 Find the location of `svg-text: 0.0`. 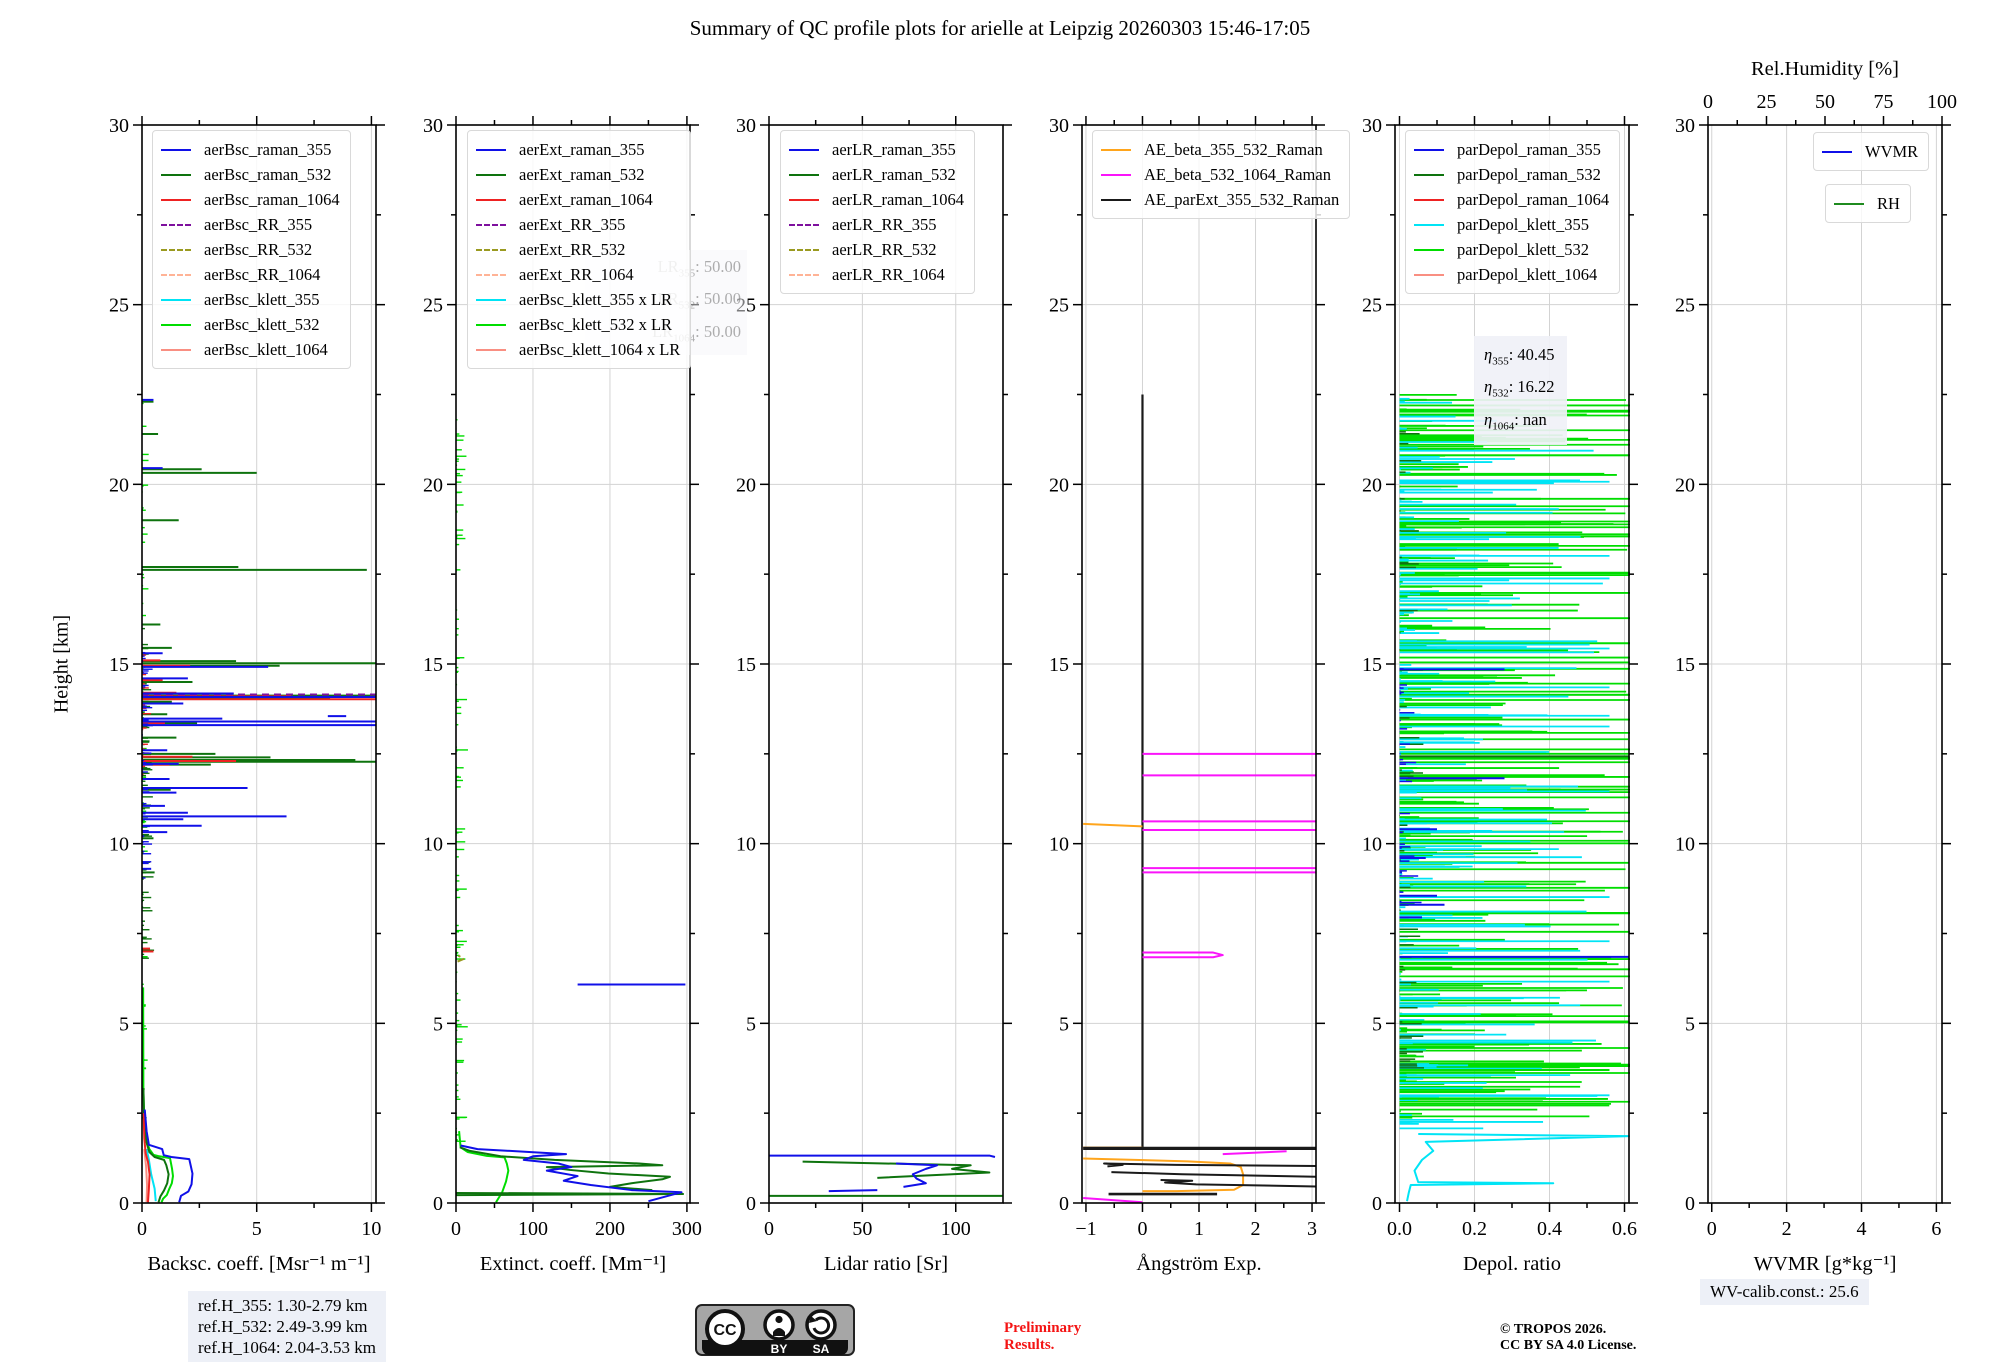

svg-text: 0.0 is located at coordinates (1399, 1229).